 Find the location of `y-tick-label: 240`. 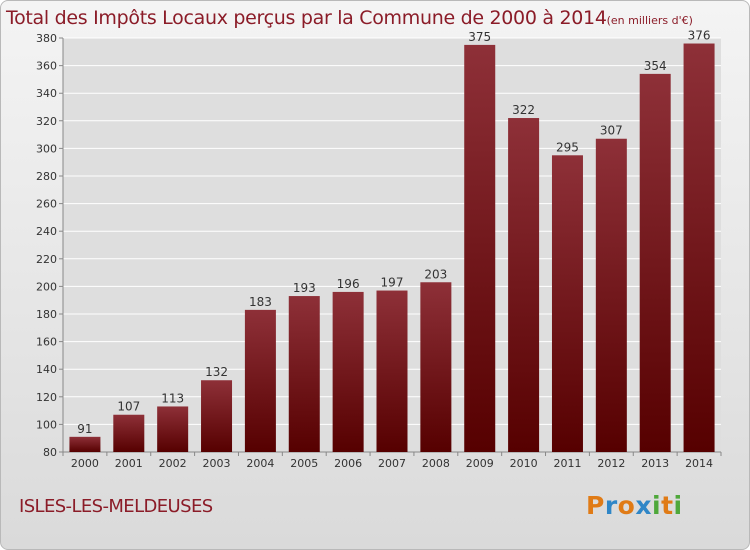

y-tick-label: 240 is located at coordinates (46, 231).